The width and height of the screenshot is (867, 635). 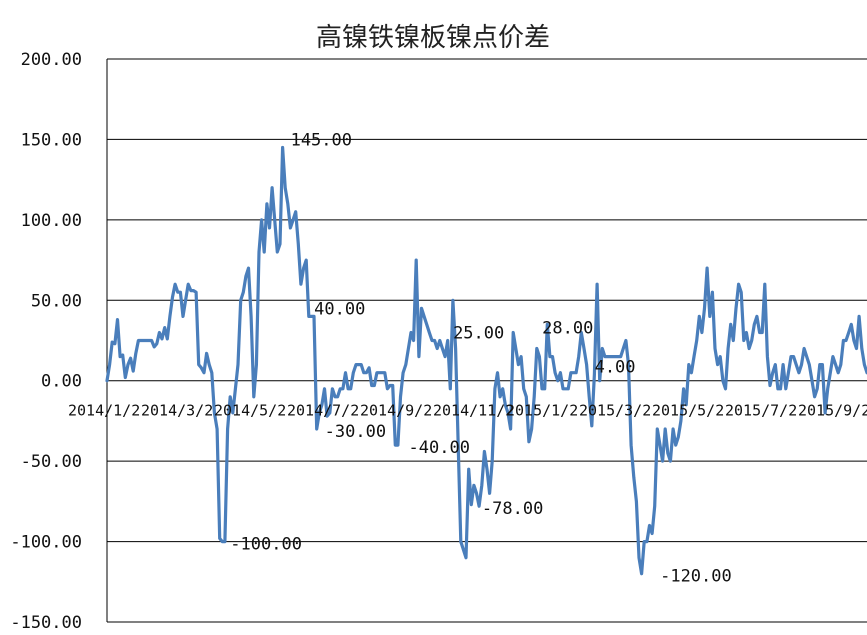 What do you see at coordinates (104, 411) in the screenshot?
I see `x-tick-label: 2014/1/2` at bounding box center [104, 411].